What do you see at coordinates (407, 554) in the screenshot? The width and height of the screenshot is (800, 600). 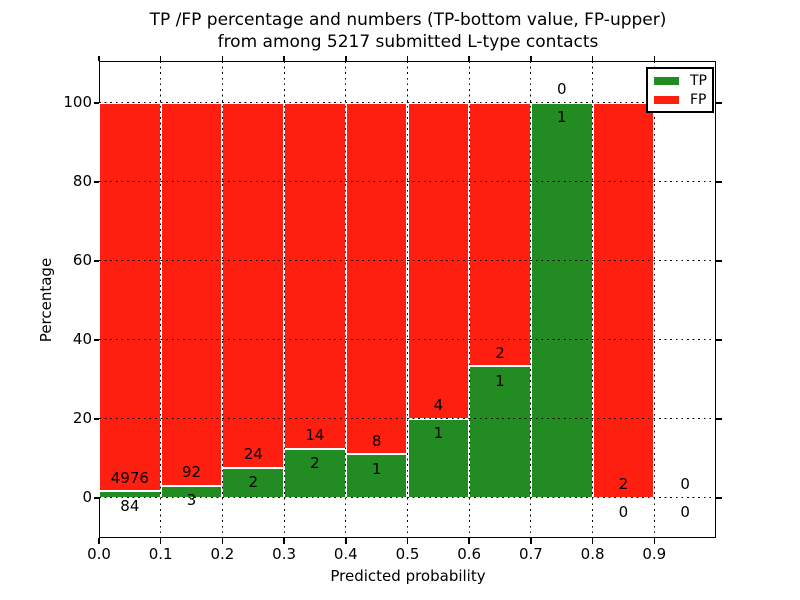 I see `x-tick-label: 0.5` at bounding box center [407, 554].